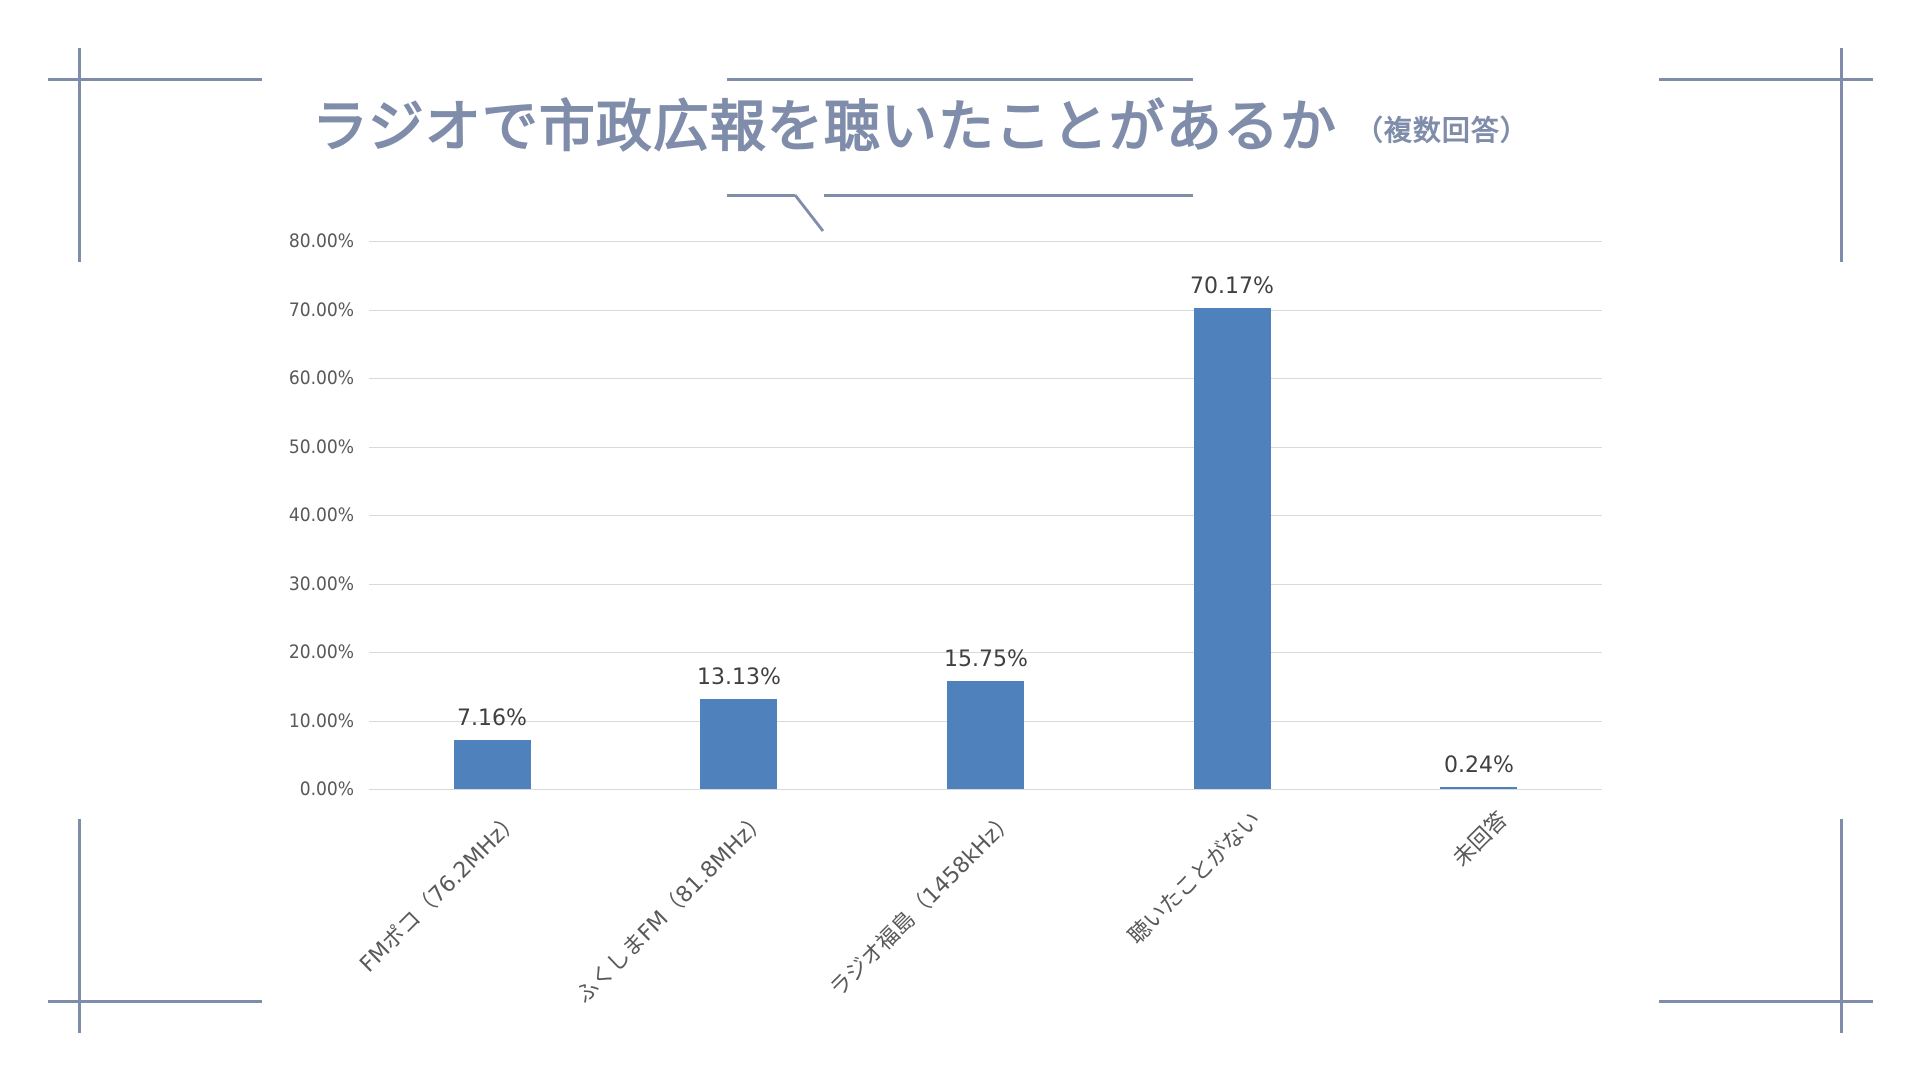 The width and height of the screenshot is (1920, 1080). What do you see at coordinates (960, 79) in the screenshot?
I see `title-bubble-top-line` at bounding box center [960, 79].